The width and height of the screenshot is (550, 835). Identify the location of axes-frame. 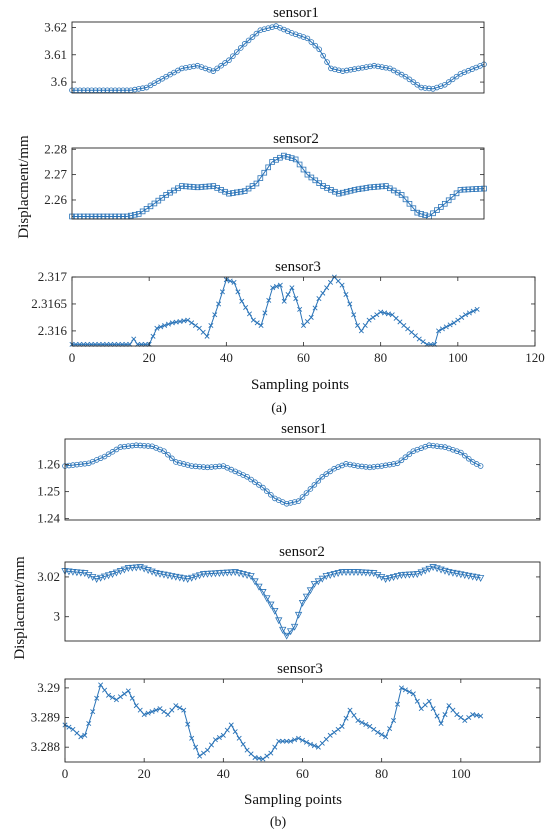
(302, 601).